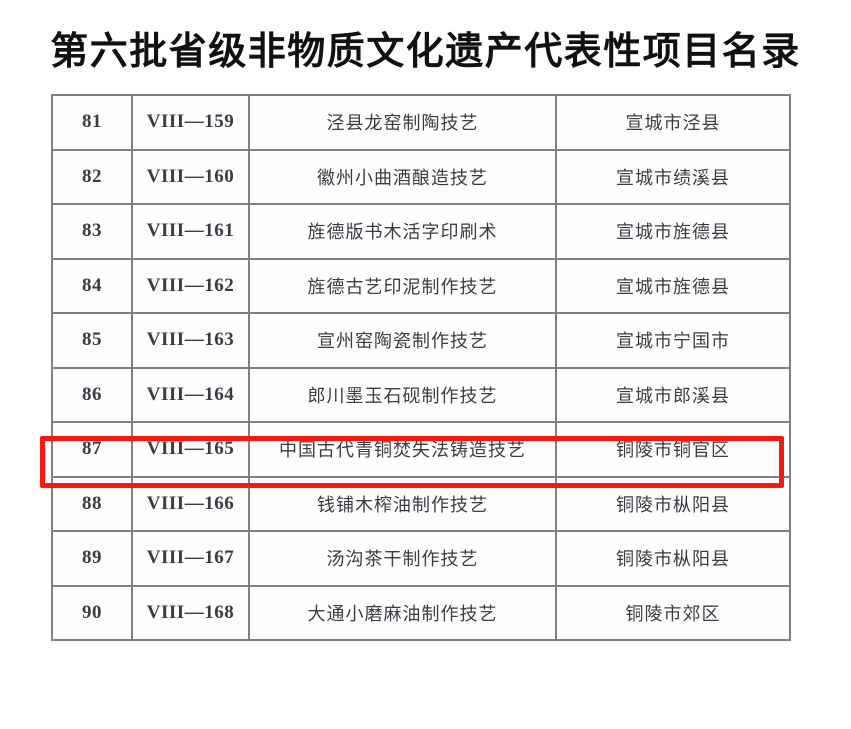  What do you see at coordinates (402, 503) in the screenshot?
I see `cell-name: 钱铺木榨油制作技艺` at bounding box center [402, 503].